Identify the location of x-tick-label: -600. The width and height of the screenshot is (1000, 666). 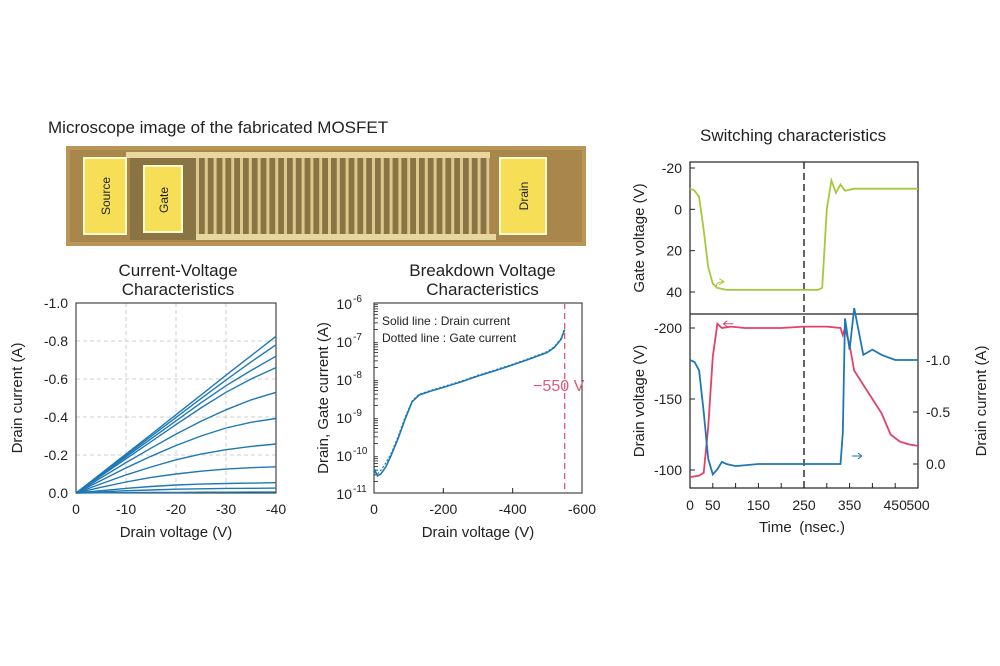
(582, 509).